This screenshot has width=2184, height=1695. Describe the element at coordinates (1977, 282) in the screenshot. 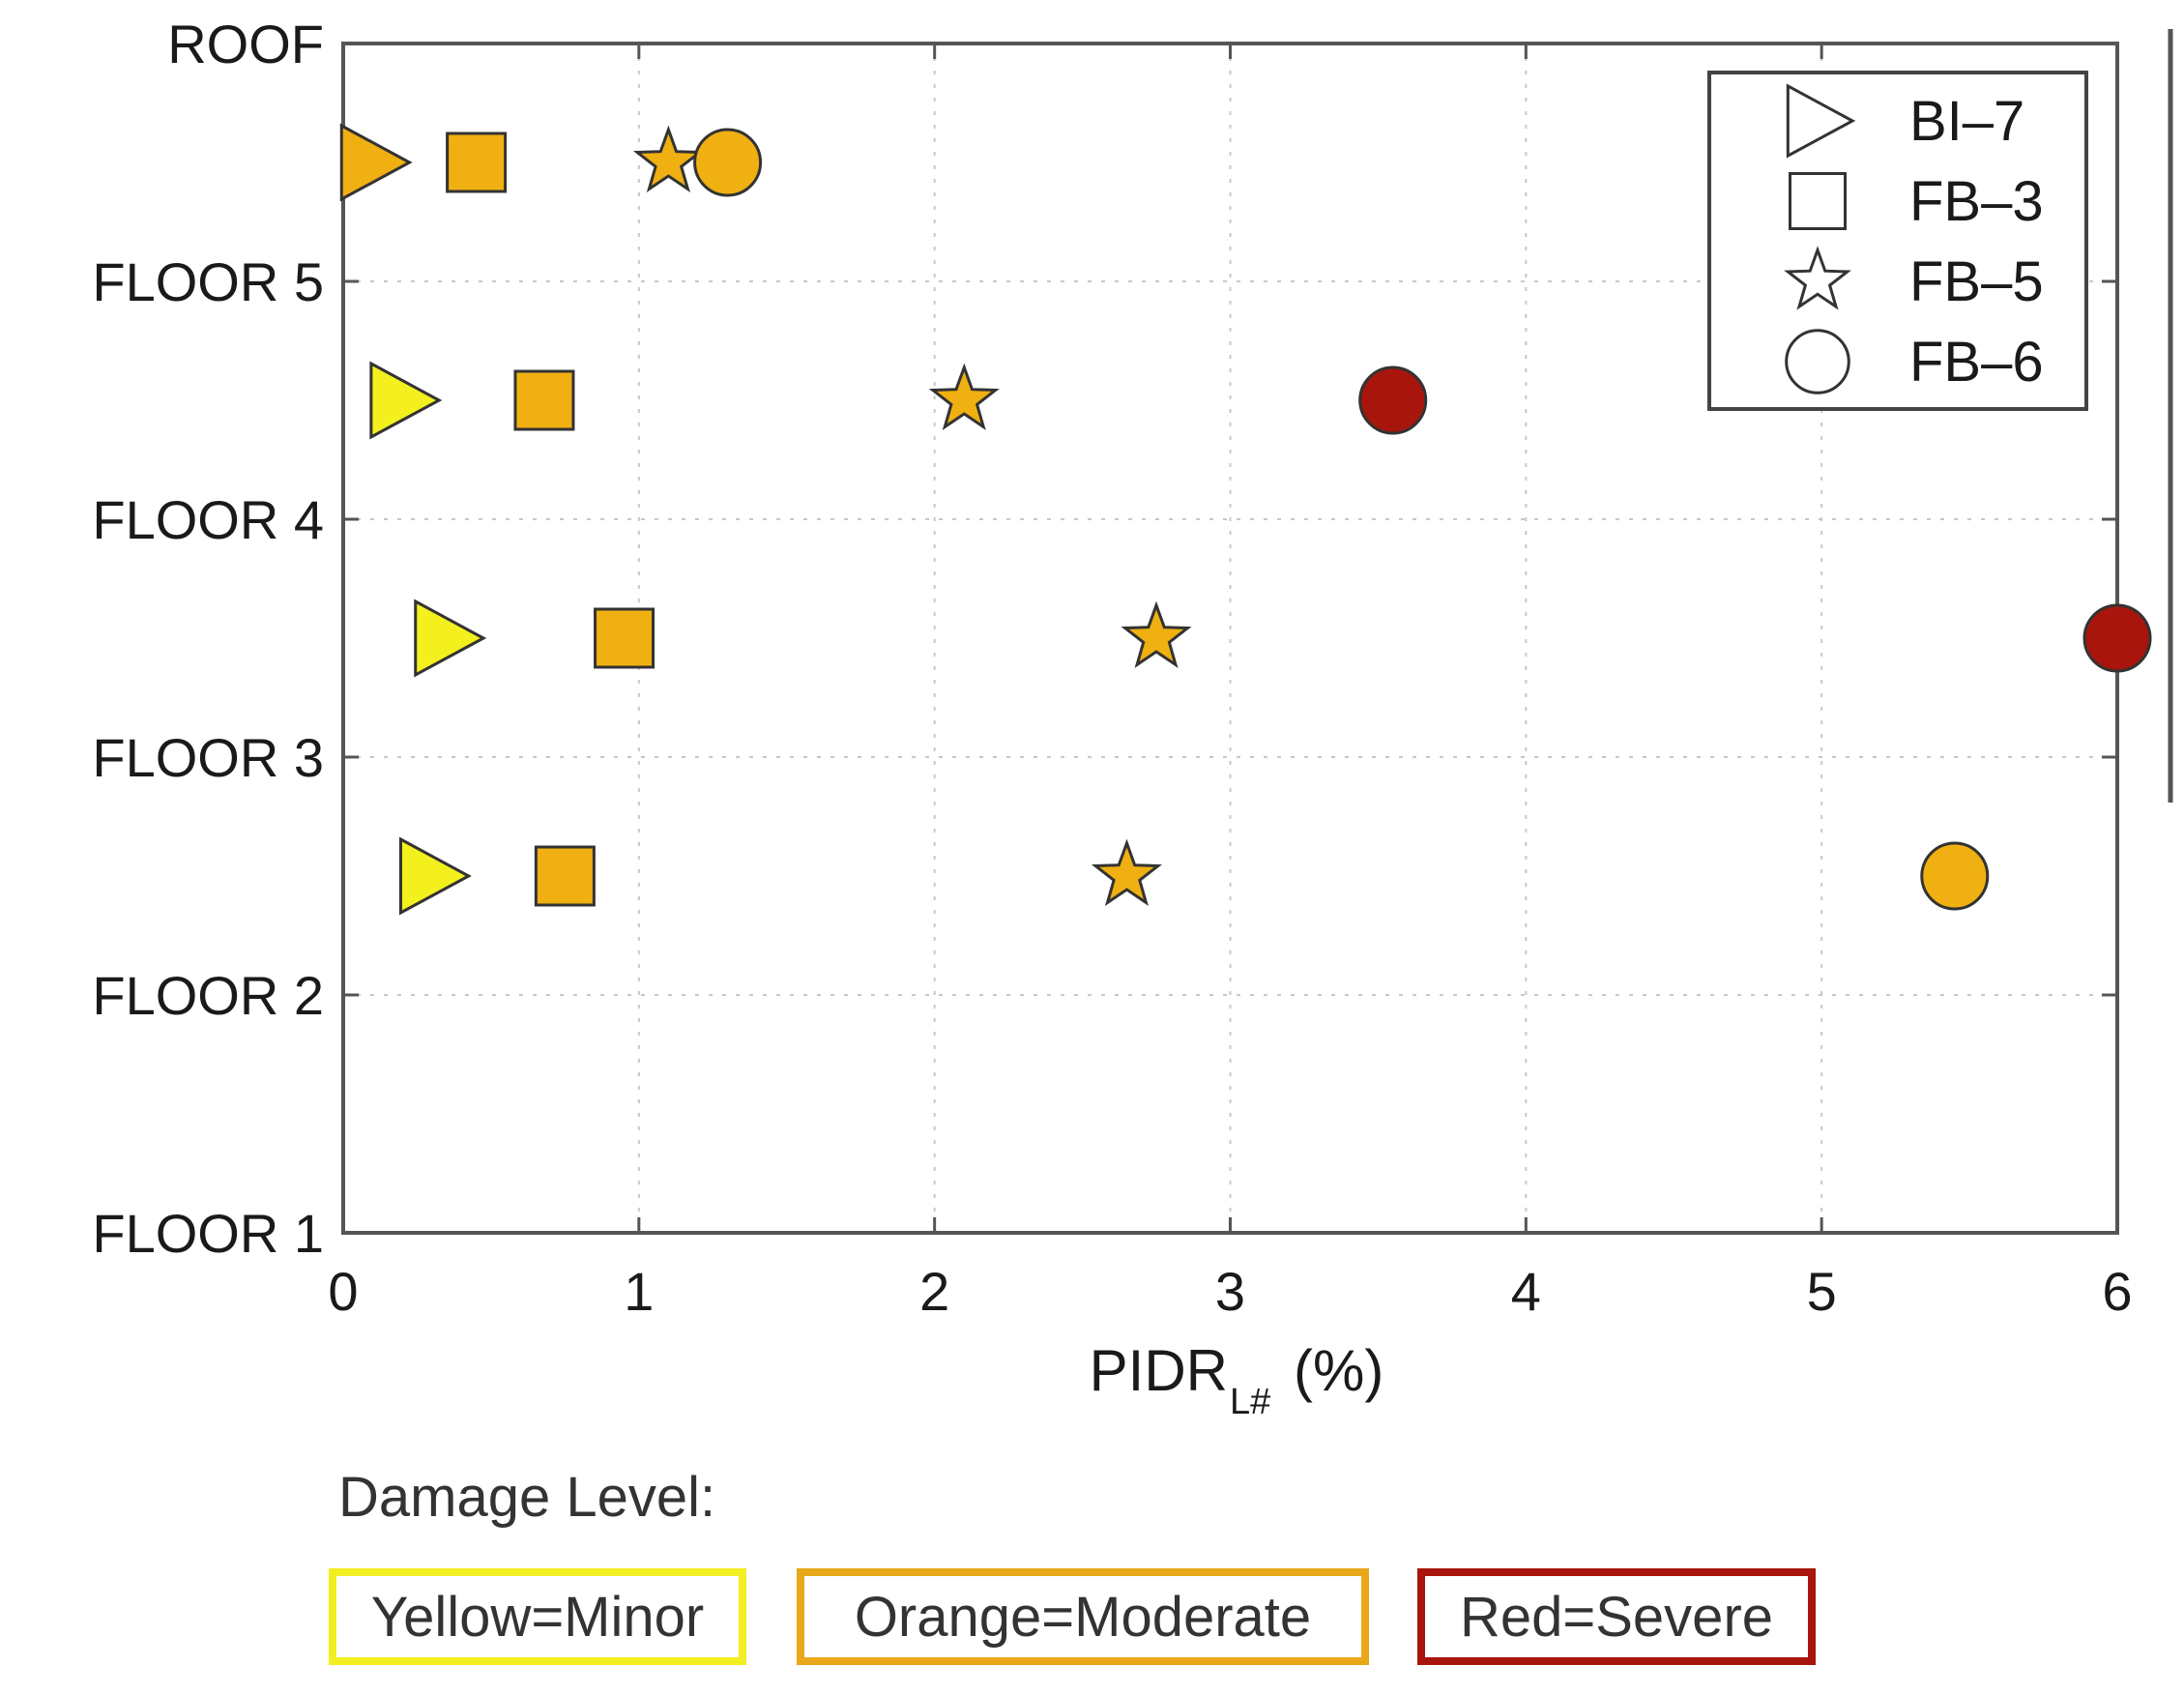

I see `legend-label: FB–5` at that location.